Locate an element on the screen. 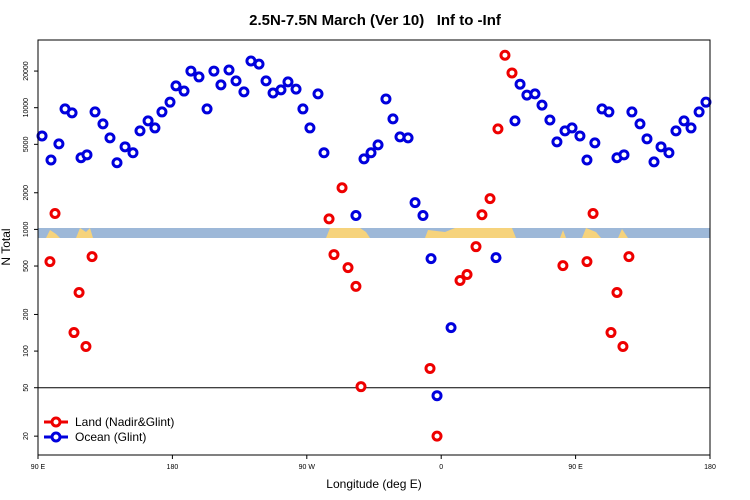 This screenshot has width=750, height=500. chart-title: 2.5N-7.5N March (Ver 10) Inf to -Inf is located at coordinates (375, 20).